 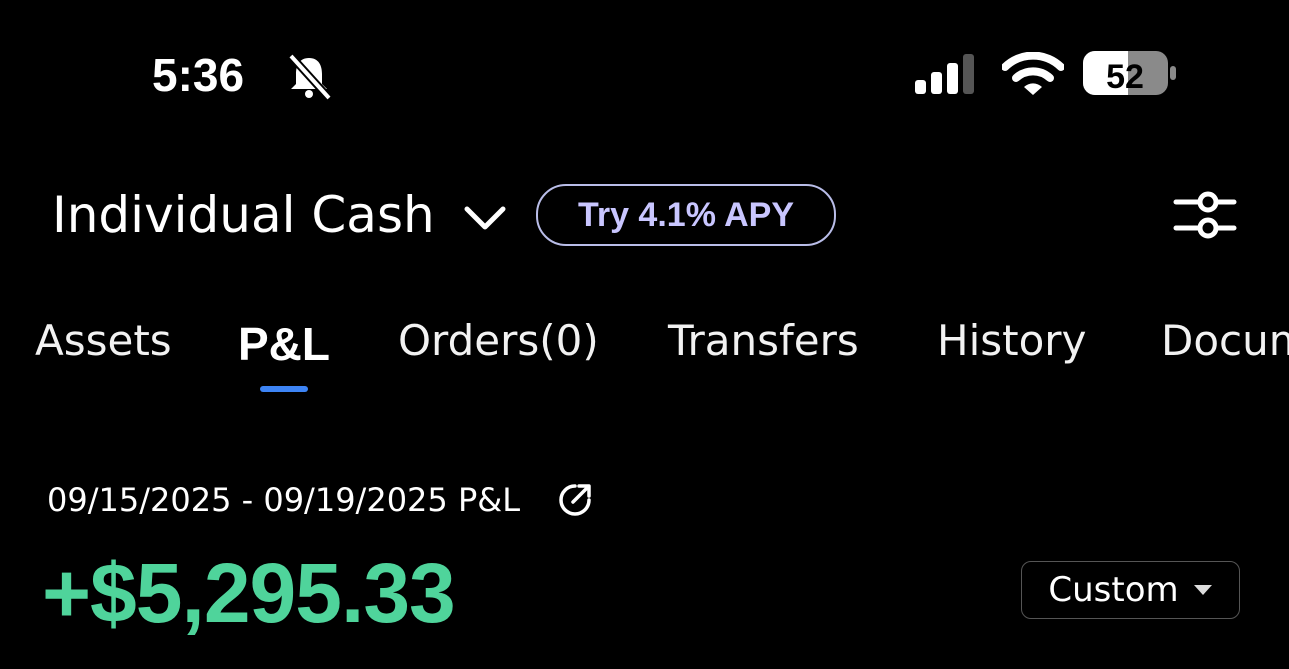 I want to click on signal-icon, so click(x=944, y=74).